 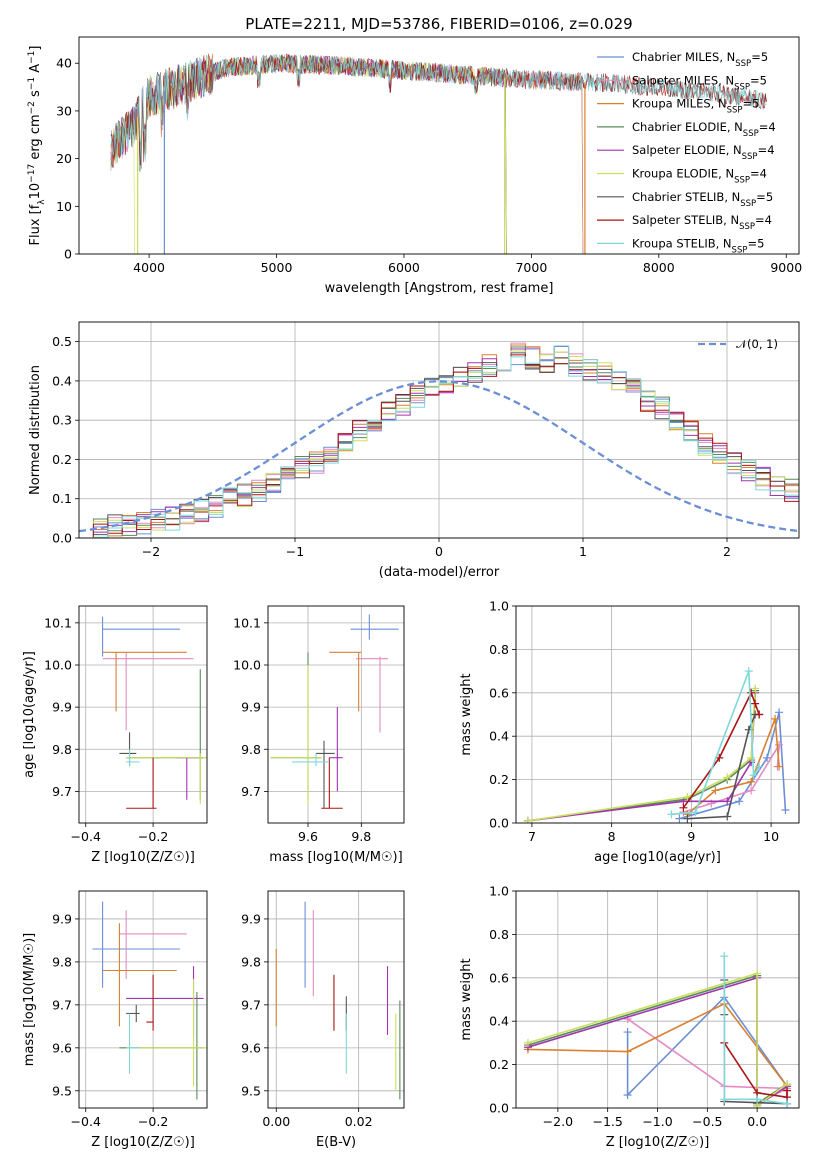 What do you see at coordinates (699, 82) in the screenshot?
I see `legend-entry: Salpeter MILES, NSSP=5` at bounding box center [699, 82].